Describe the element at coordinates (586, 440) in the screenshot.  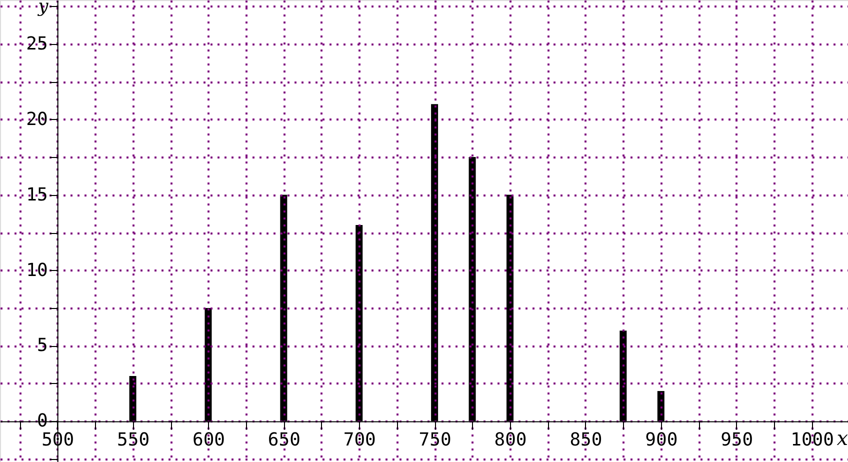
I see `x-tick-label: 850` at that location.